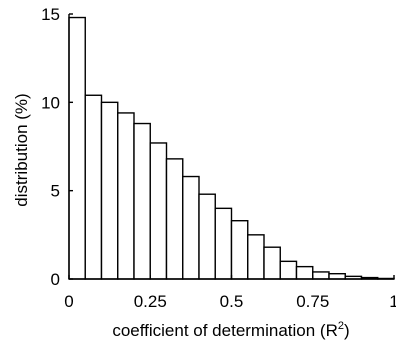 This screenshot has width=396, height=347. What do you see at coordinates (55, 191) in the screenshot?
I see `y-tick-label: 5` at bounding box center [55, 191].